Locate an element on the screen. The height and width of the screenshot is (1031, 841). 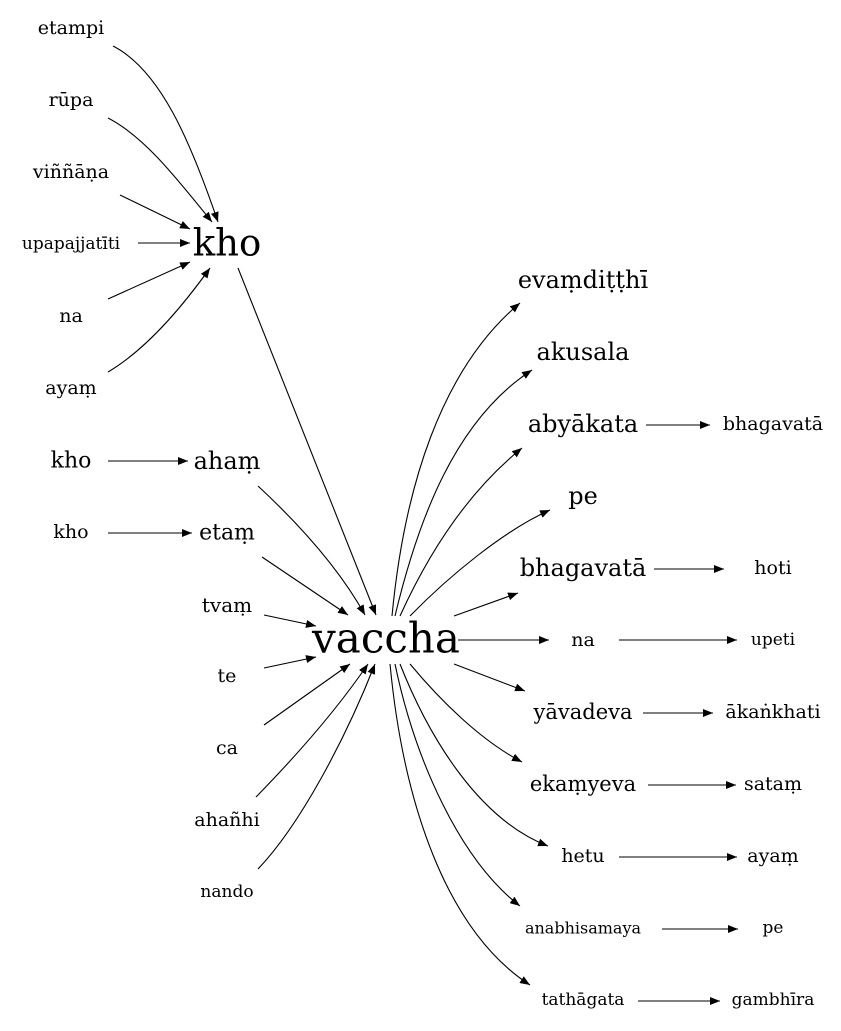
node-pe-2: pe is located at coordinates (773, 928).